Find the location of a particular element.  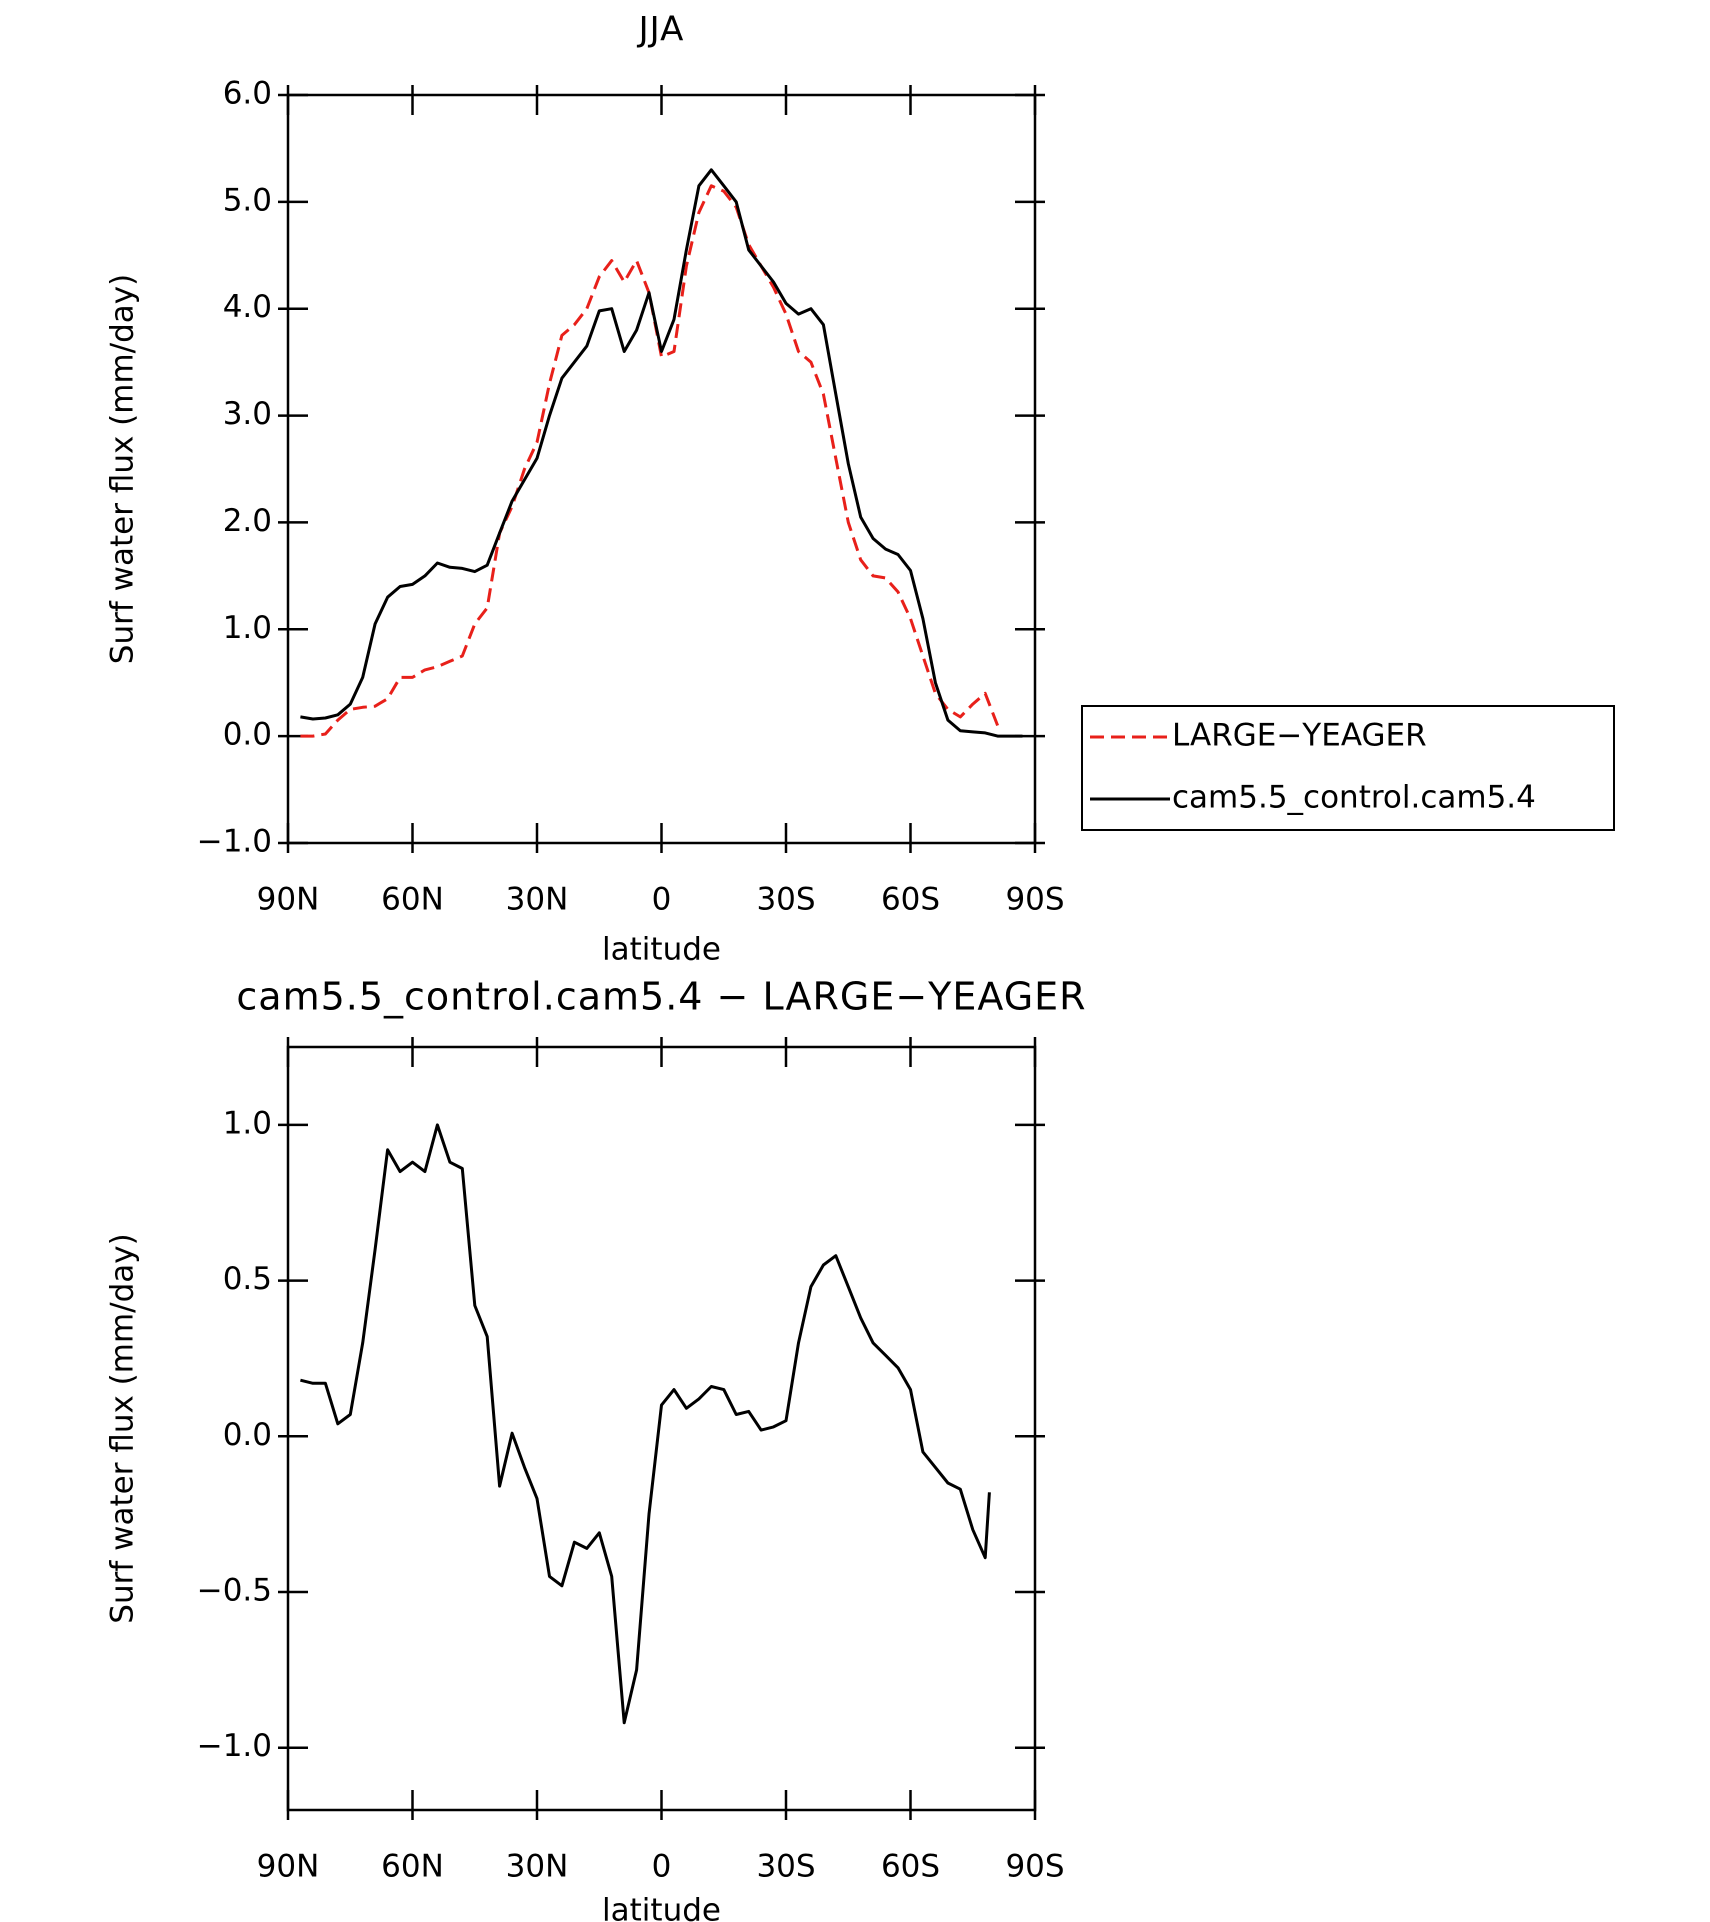

y-tick-label: 2.0 is located at coordinates (247, 521).